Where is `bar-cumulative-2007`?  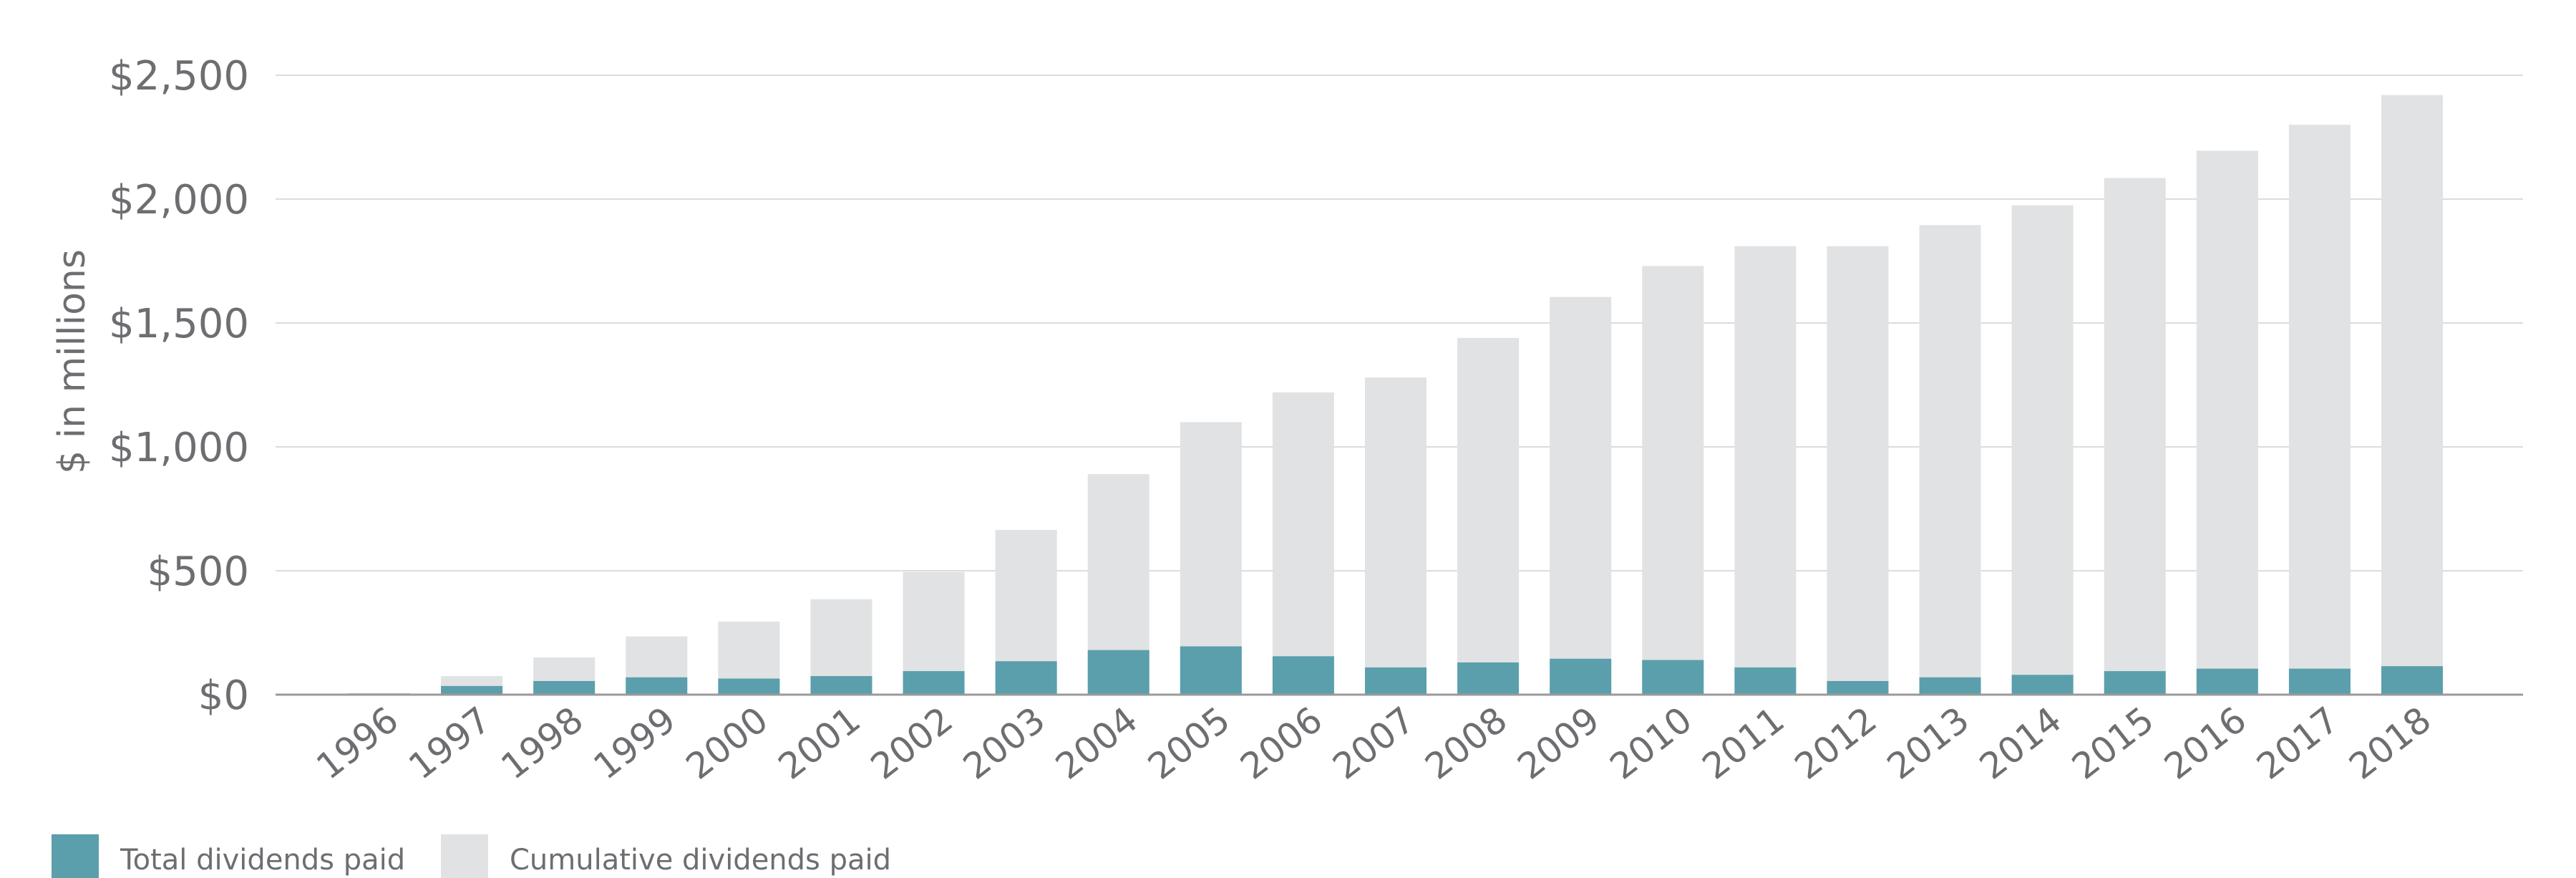
bar-cumulative-2007 is located at coordinates (1395, 536).